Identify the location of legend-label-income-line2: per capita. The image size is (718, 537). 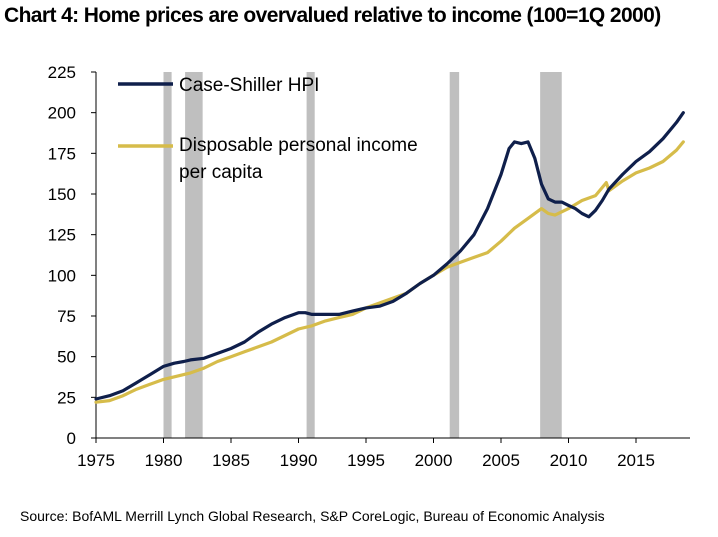
(221, 172).